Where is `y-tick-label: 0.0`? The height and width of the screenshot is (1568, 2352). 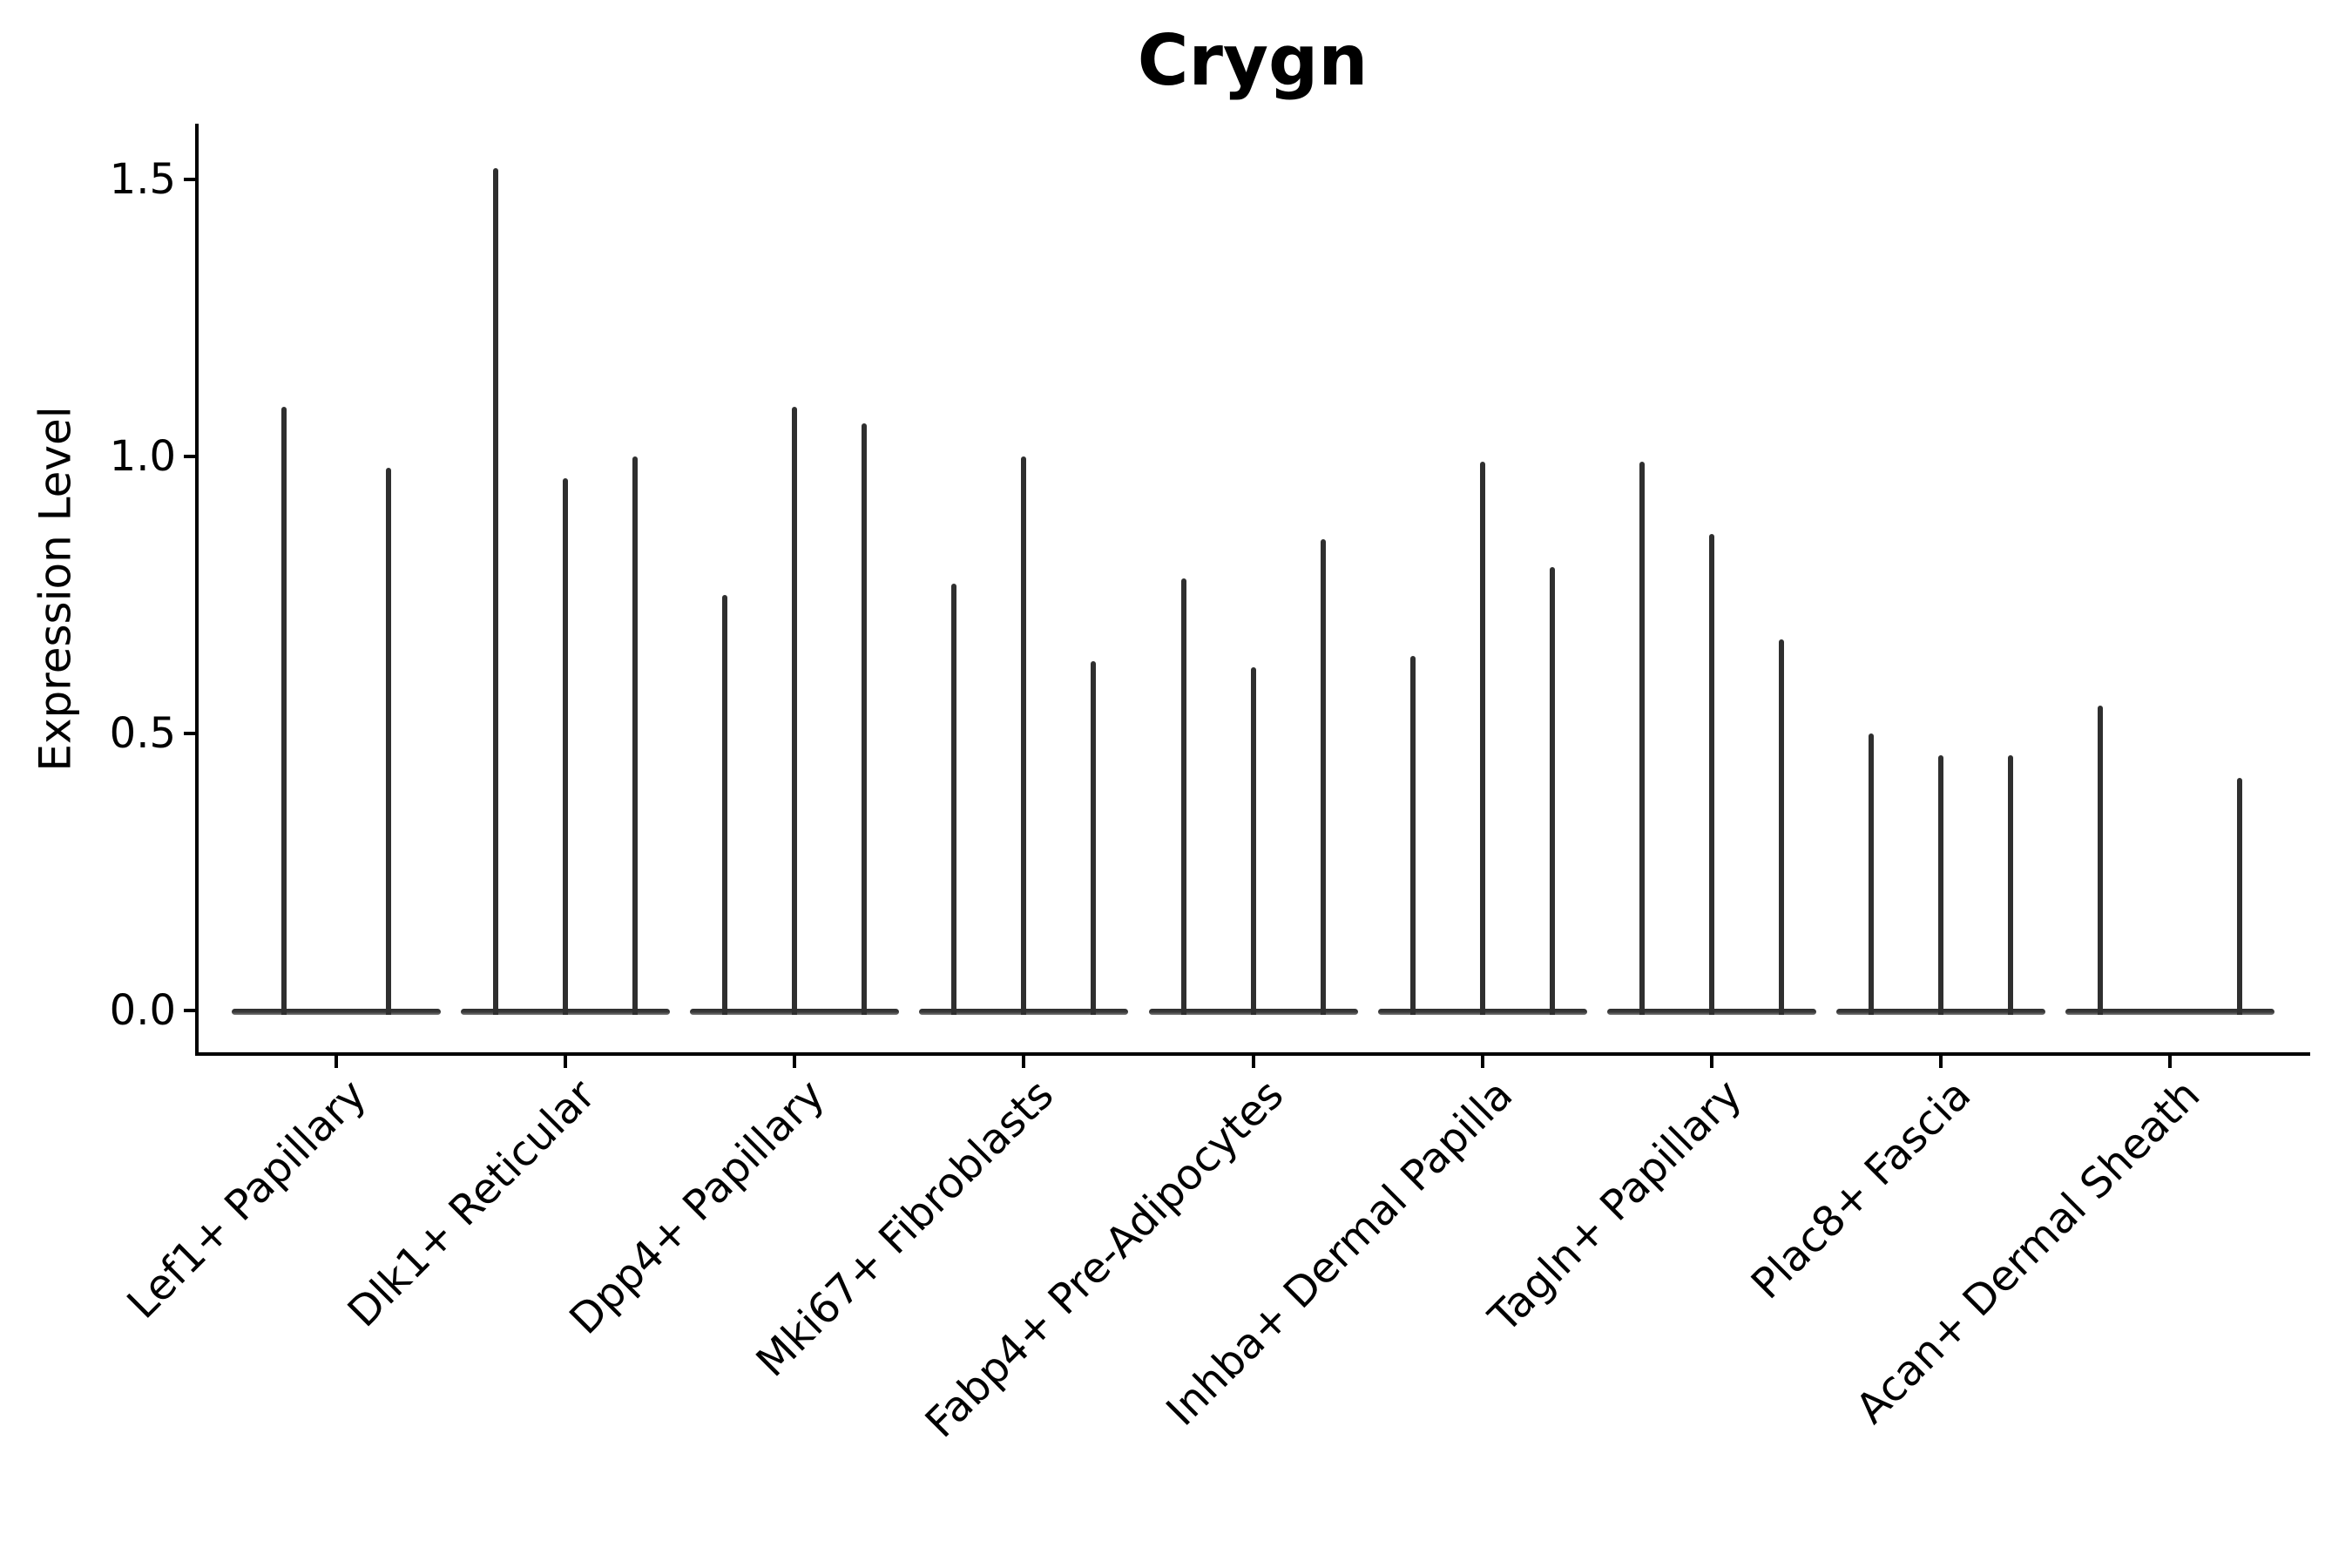
y-tick-label: 0.0 is located at coordinates (142, 1011).